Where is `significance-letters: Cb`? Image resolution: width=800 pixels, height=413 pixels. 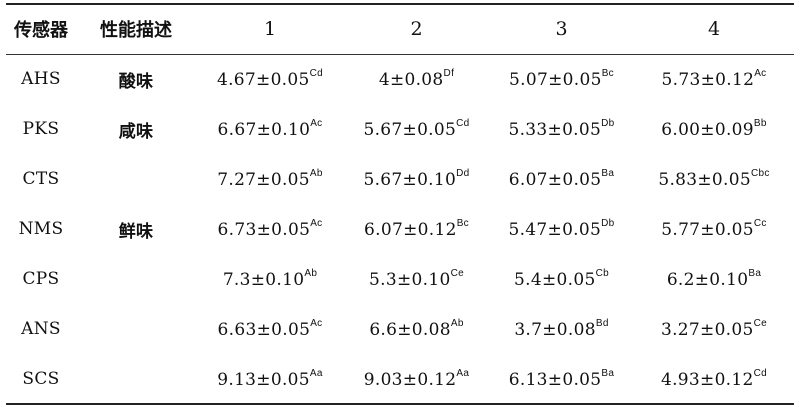 significance-letters: Cb is located at coordinates (602, 273).